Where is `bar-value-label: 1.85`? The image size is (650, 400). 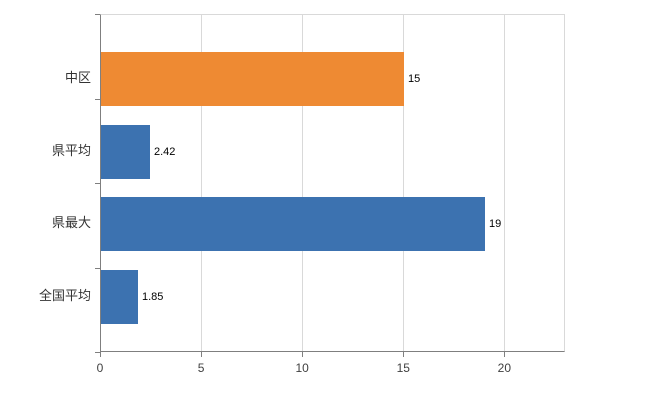 bar-value-label: 1.85 is located at coordinates (153, 297).